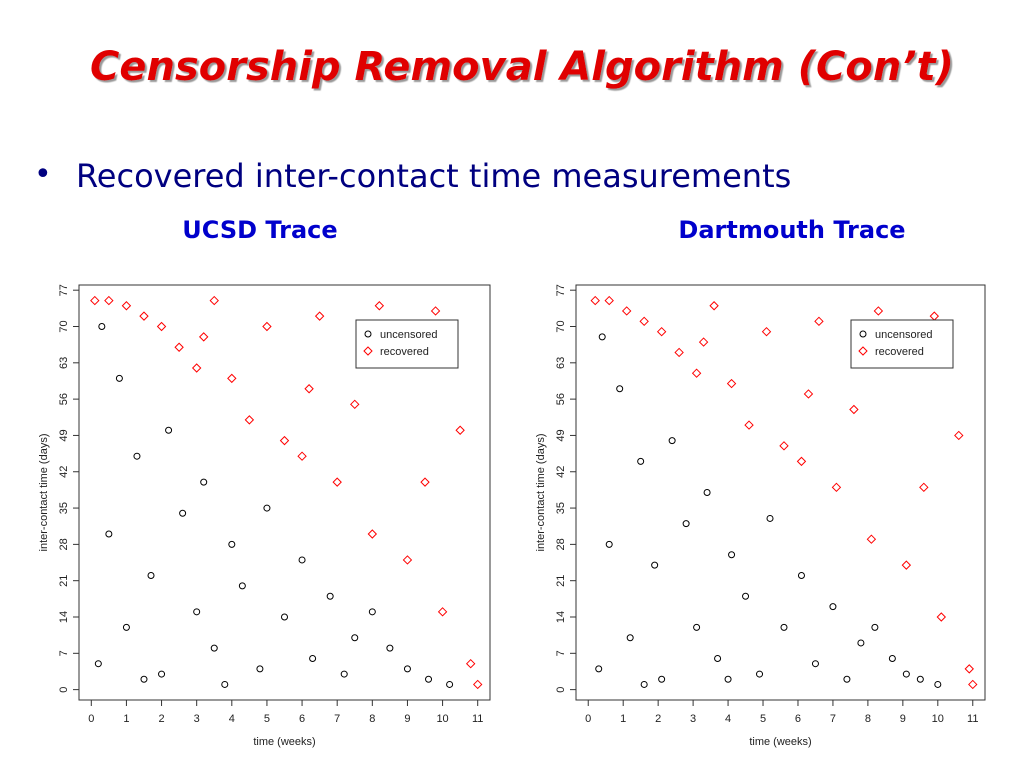 This screenshot has width=1024, height=768. I want to click on x-tick-label: 10, so click(442, 719).